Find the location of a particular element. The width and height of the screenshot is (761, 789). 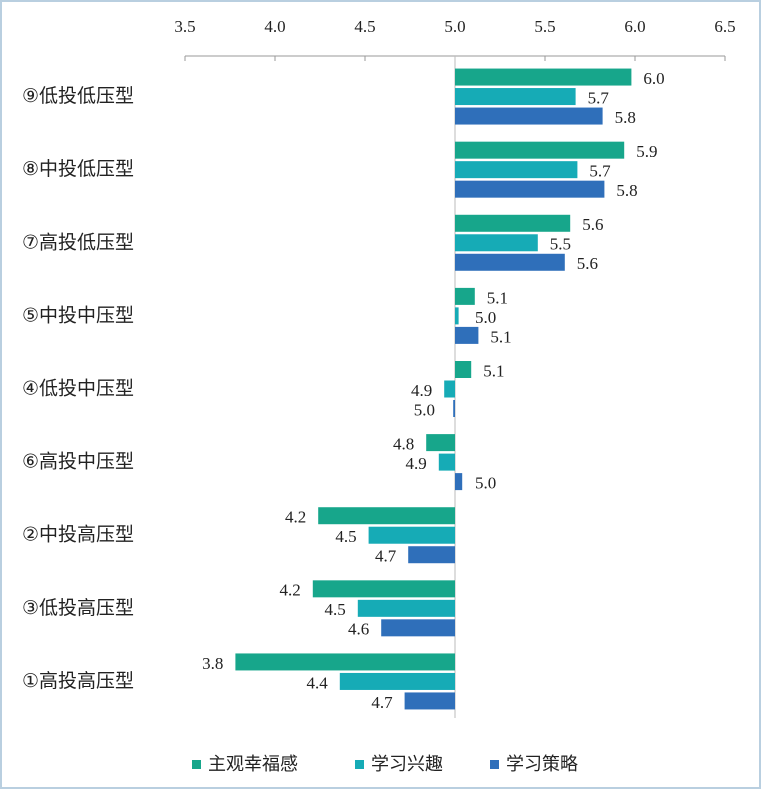

value-label: 4.6 is located at coordinates (358, 629).